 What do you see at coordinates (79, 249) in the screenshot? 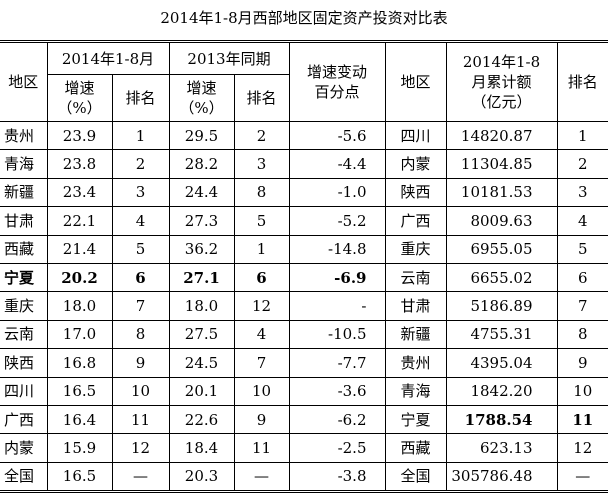
I see `growth-2014-cell: 21.4` at bounding box center [79, 249].